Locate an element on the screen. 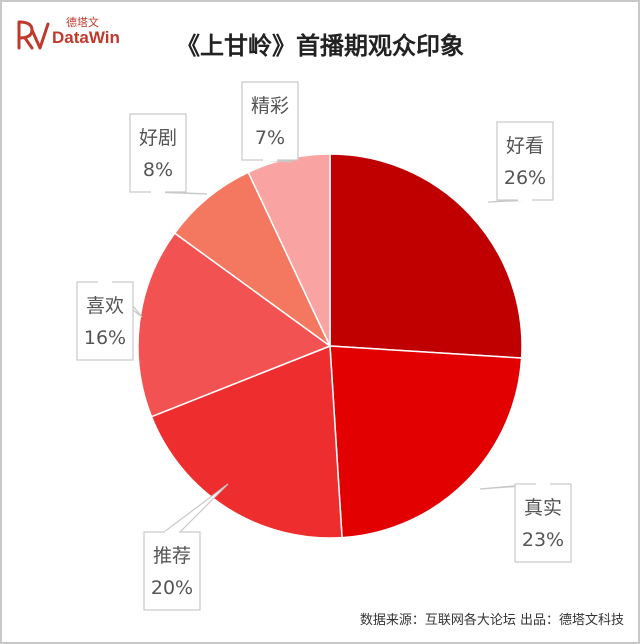 This screenshot has width=640, height=644. brand-name-en: DataWin is located at coordinates (86, 37).